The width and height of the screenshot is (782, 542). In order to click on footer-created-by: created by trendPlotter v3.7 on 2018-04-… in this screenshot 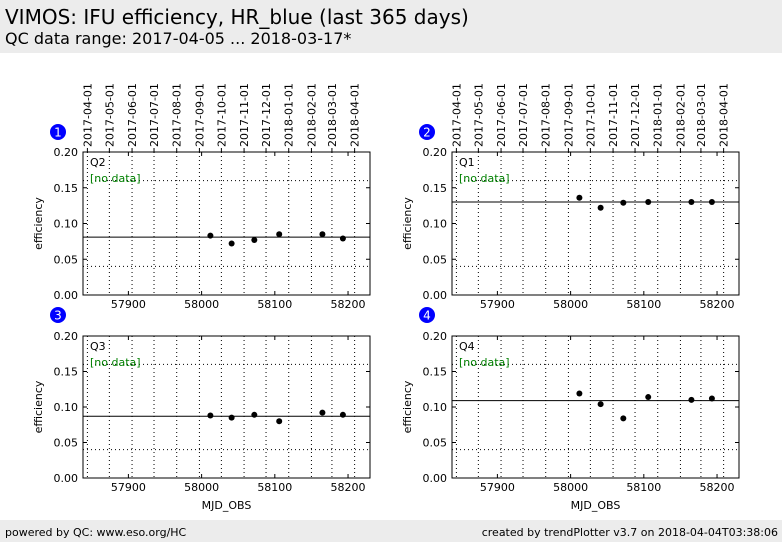, I will do `click(629, 532)`.